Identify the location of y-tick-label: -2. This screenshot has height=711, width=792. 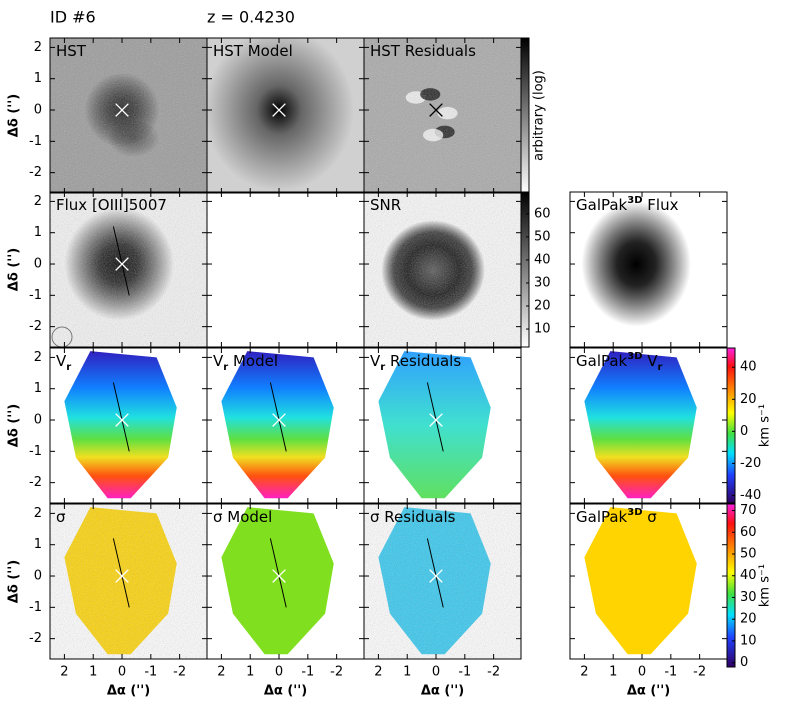
(35, 326).